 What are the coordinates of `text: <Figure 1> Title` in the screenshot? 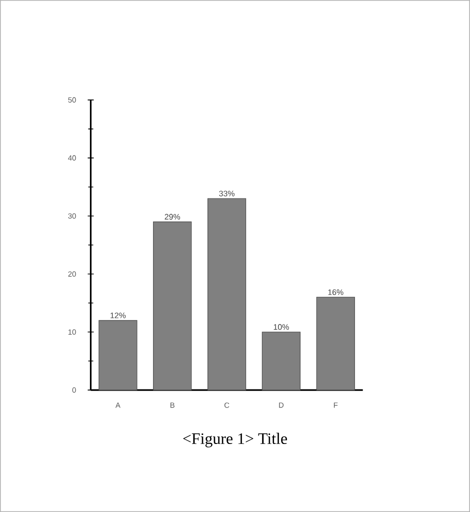 It's located at (235, 440).